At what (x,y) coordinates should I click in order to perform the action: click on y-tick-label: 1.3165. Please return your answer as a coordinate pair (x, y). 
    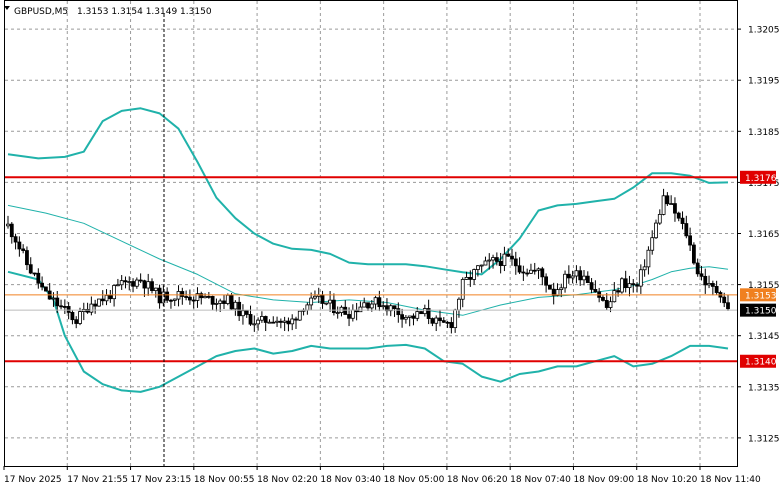
    Looking at the image, I should click on (764, 235).